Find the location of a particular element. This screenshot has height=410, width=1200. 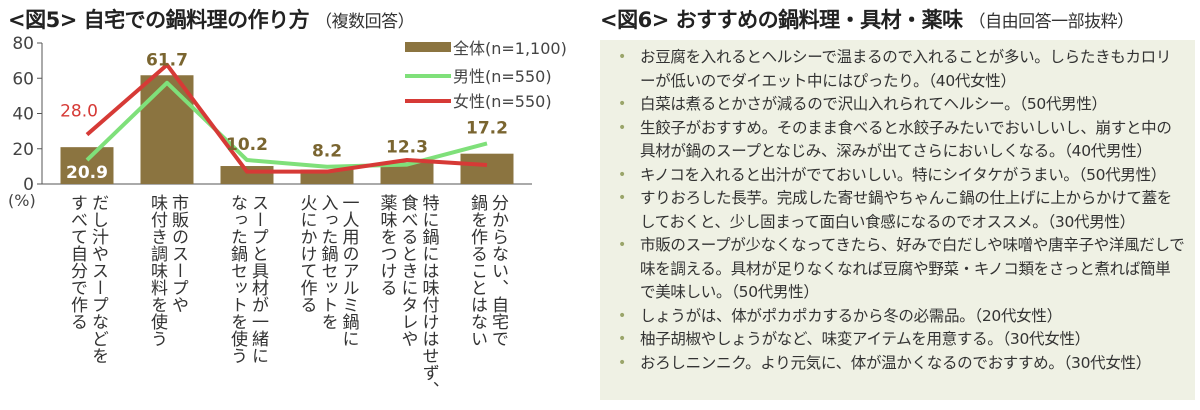

figure5-title-text: <図5> 自宅での鍋料理の作り方 is located at coordinates (159, 20).